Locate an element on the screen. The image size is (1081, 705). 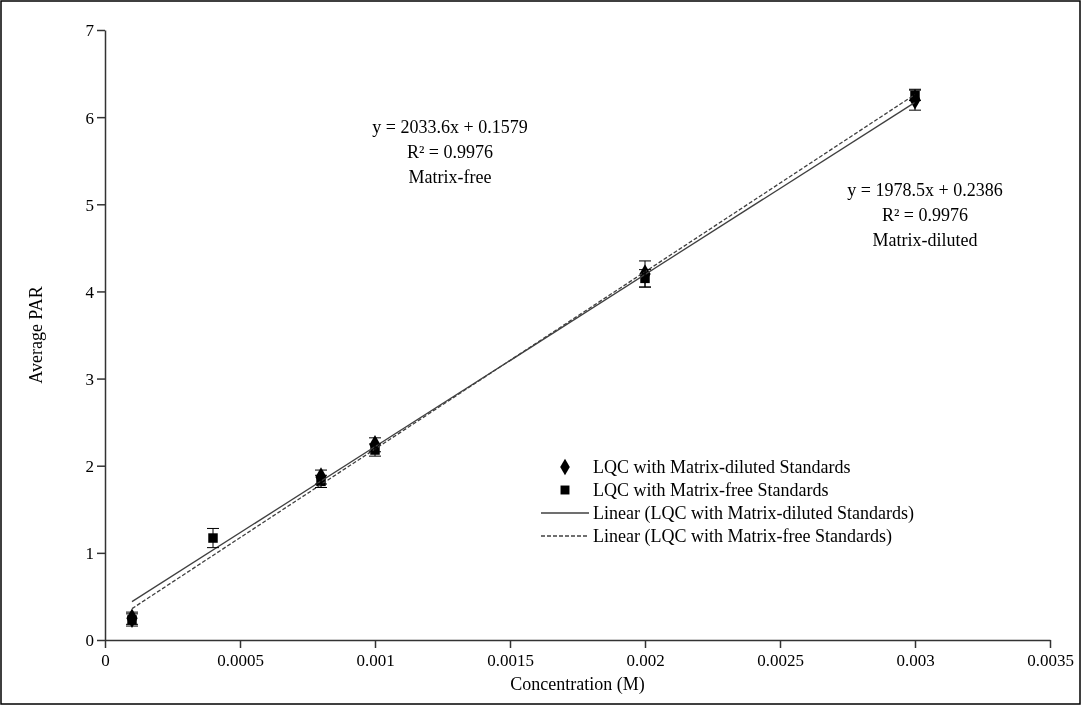
y-tick-label: 4 is located at coordinates (90, 292).